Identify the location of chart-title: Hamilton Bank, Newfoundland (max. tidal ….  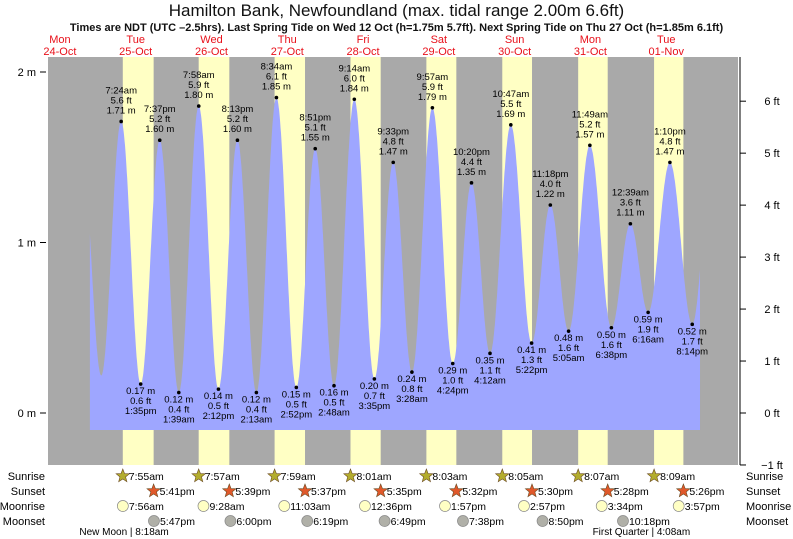
(396, 10).